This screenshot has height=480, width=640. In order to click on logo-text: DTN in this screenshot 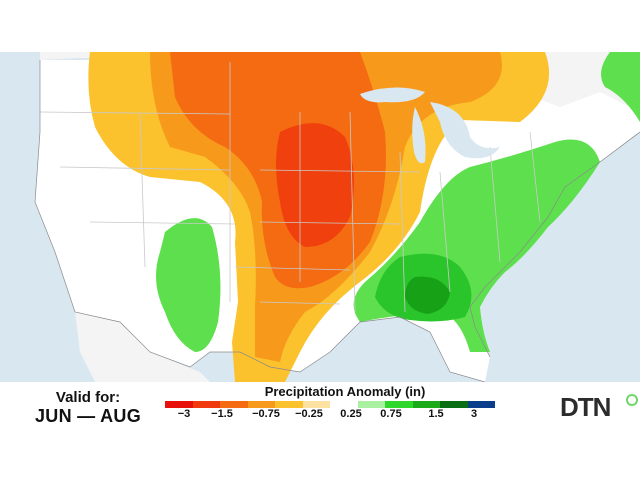, I will do `click(585, 407)`.